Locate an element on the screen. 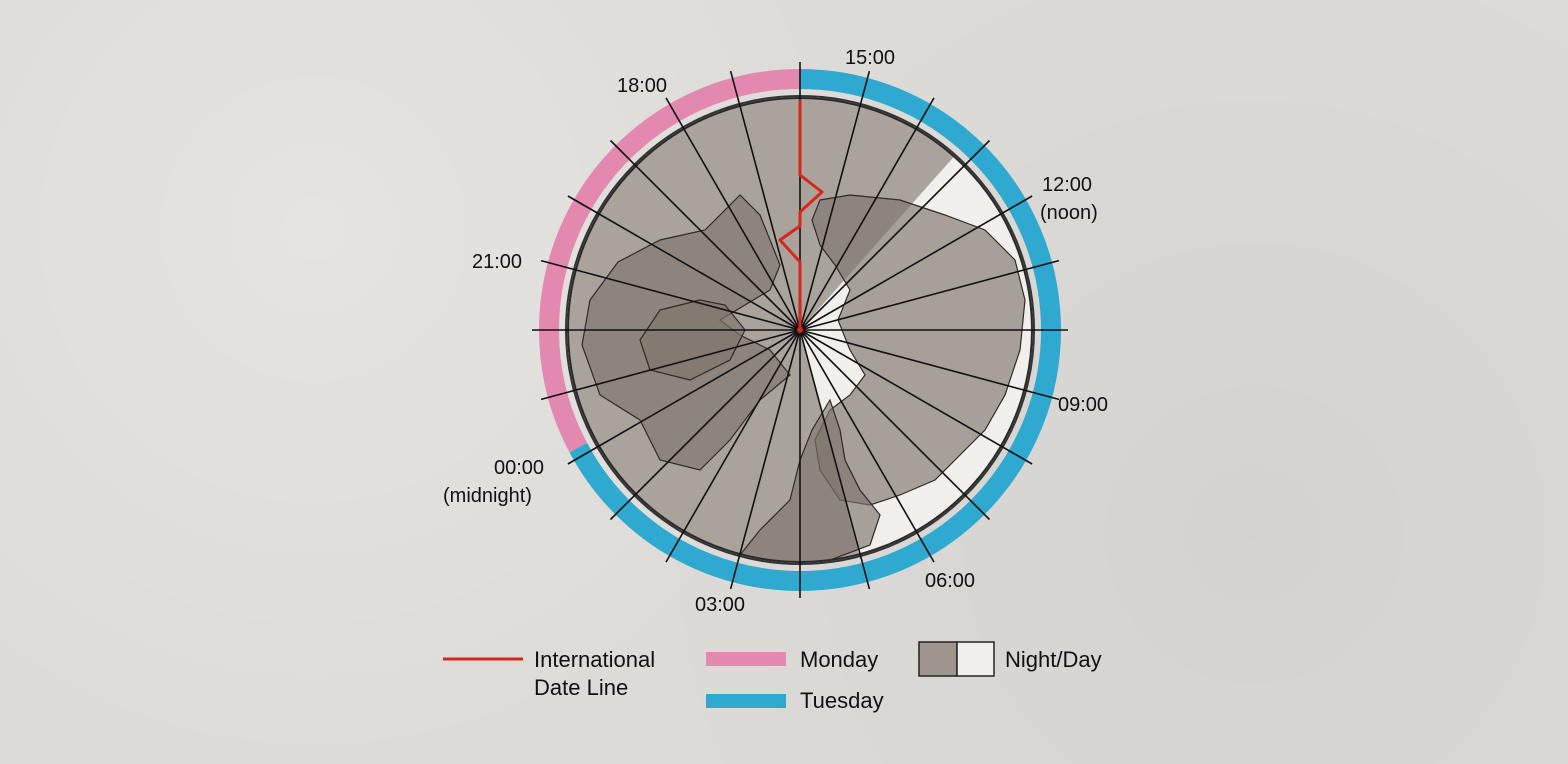 This screenshot has width=1568, height=764. hour-label-06: 06:00 is located at coordinates (950, 581).